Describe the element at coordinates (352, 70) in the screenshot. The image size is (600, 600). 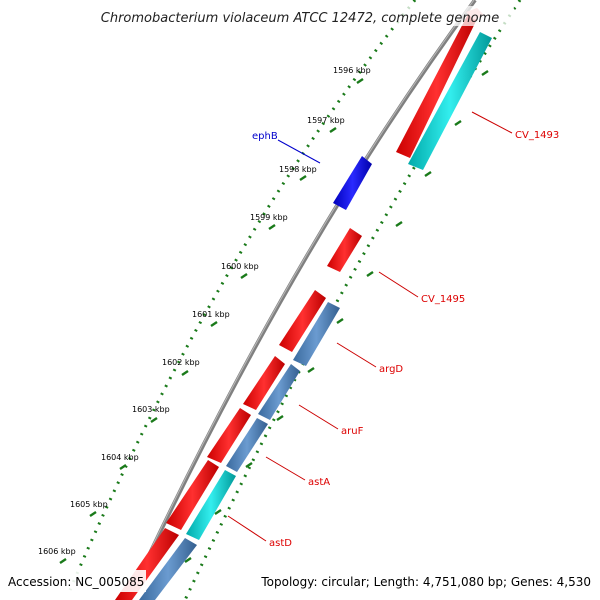
I see `tick-label: 1596 kbp` at that location.